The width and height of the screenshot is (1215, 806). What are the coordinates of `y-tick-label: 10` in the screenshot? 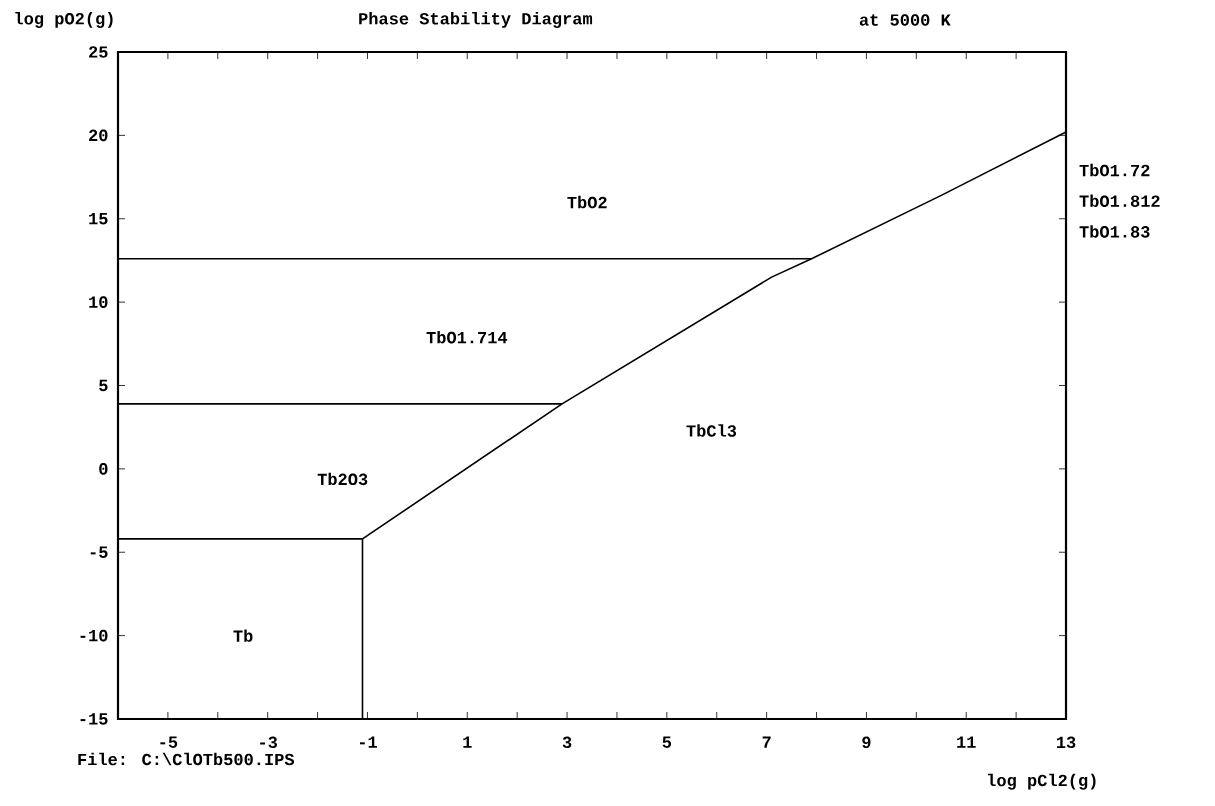 It's located at (98, 302).